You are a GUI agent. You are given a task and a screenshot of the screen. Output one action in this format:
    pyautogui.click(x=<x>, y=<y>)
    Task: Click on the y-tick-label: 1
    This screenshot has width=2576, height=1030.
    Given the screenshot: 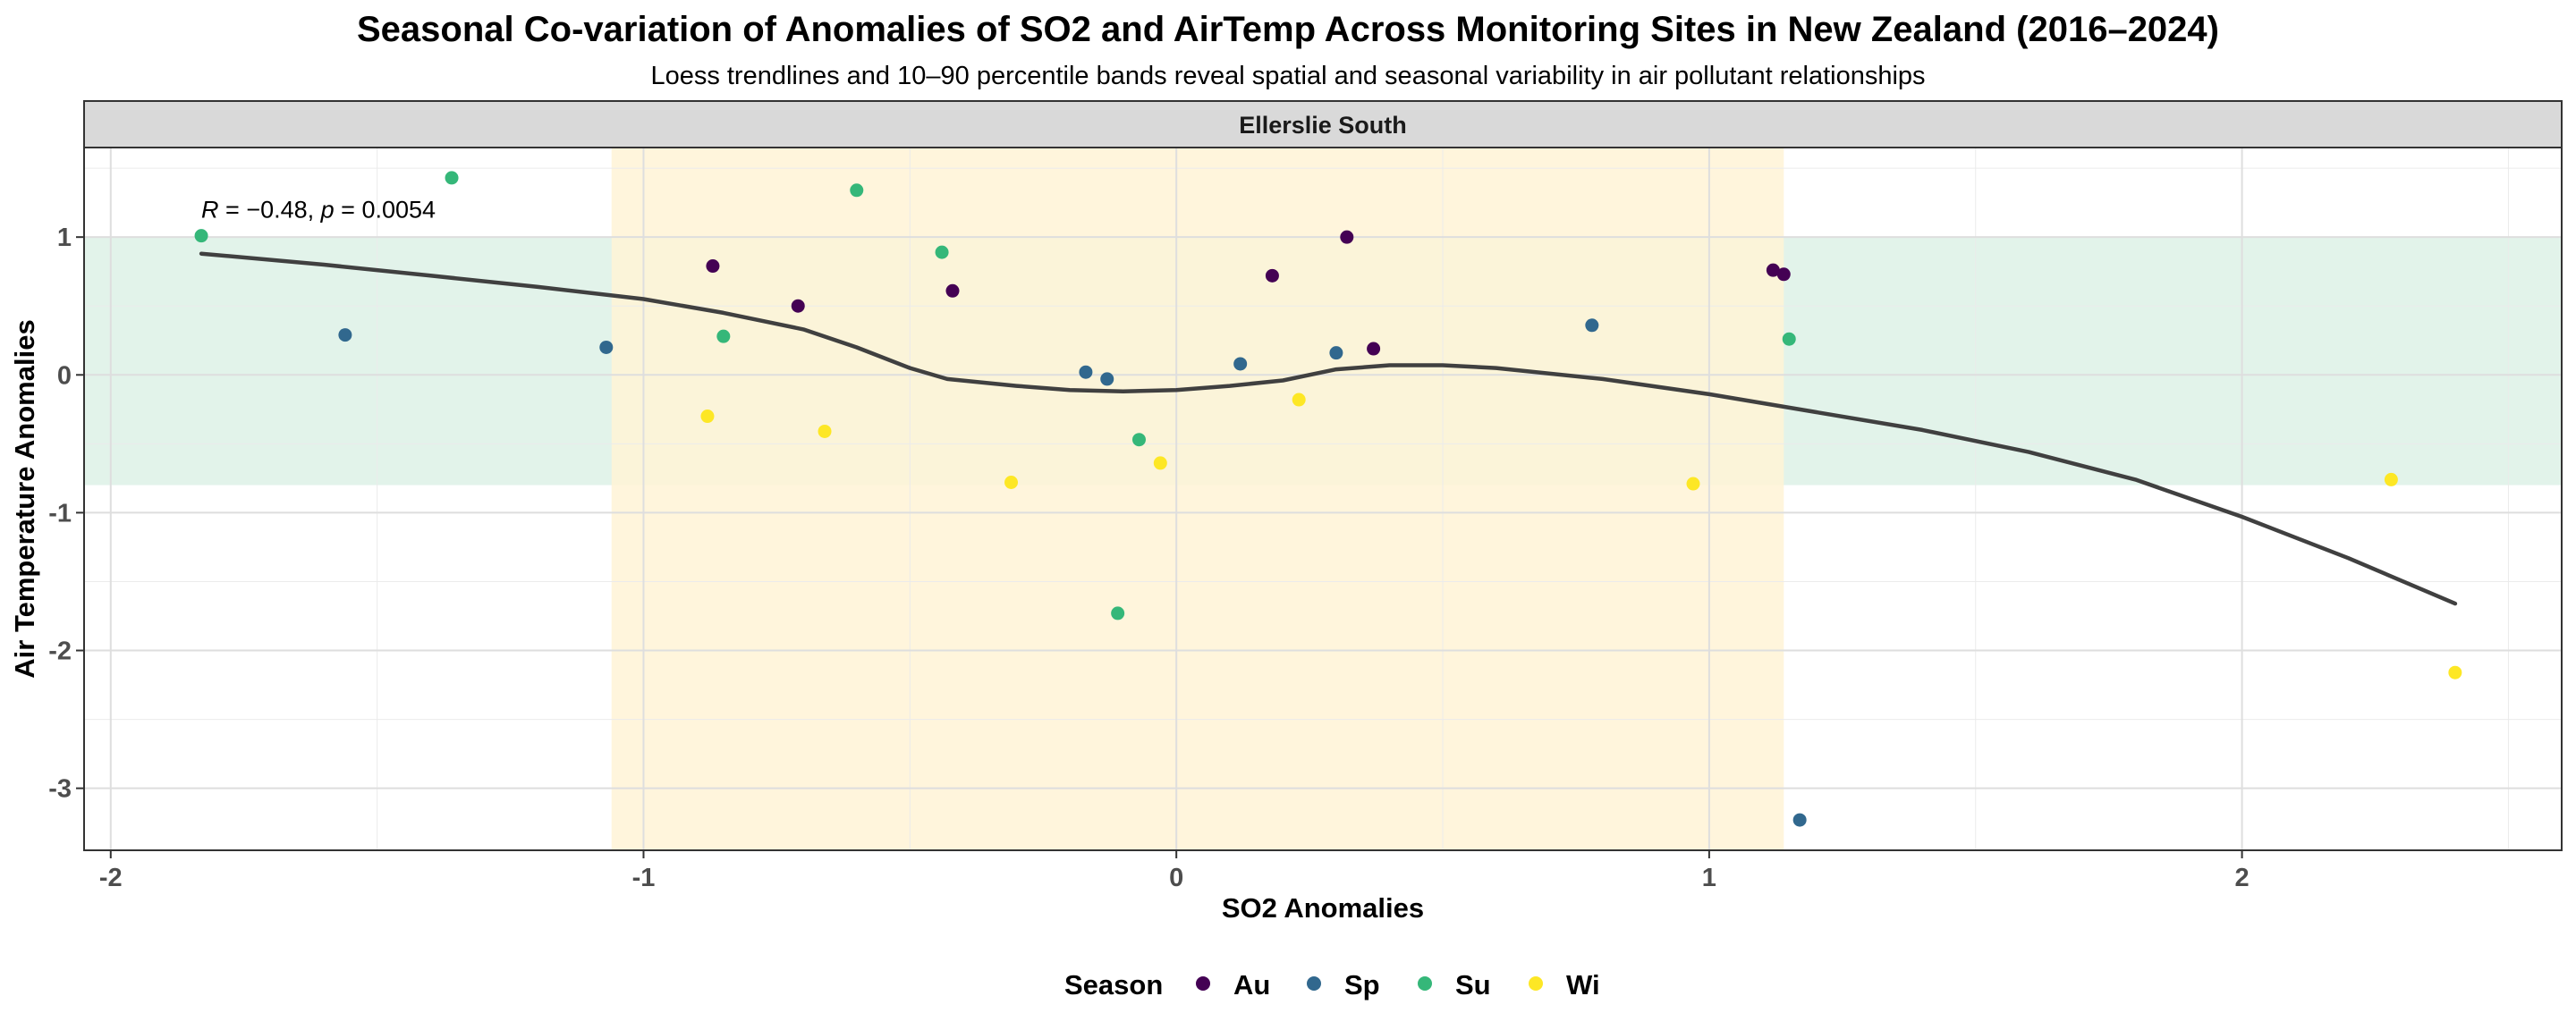 What is the action you would take?
    pyautogui.click(x=64, y=238)
    